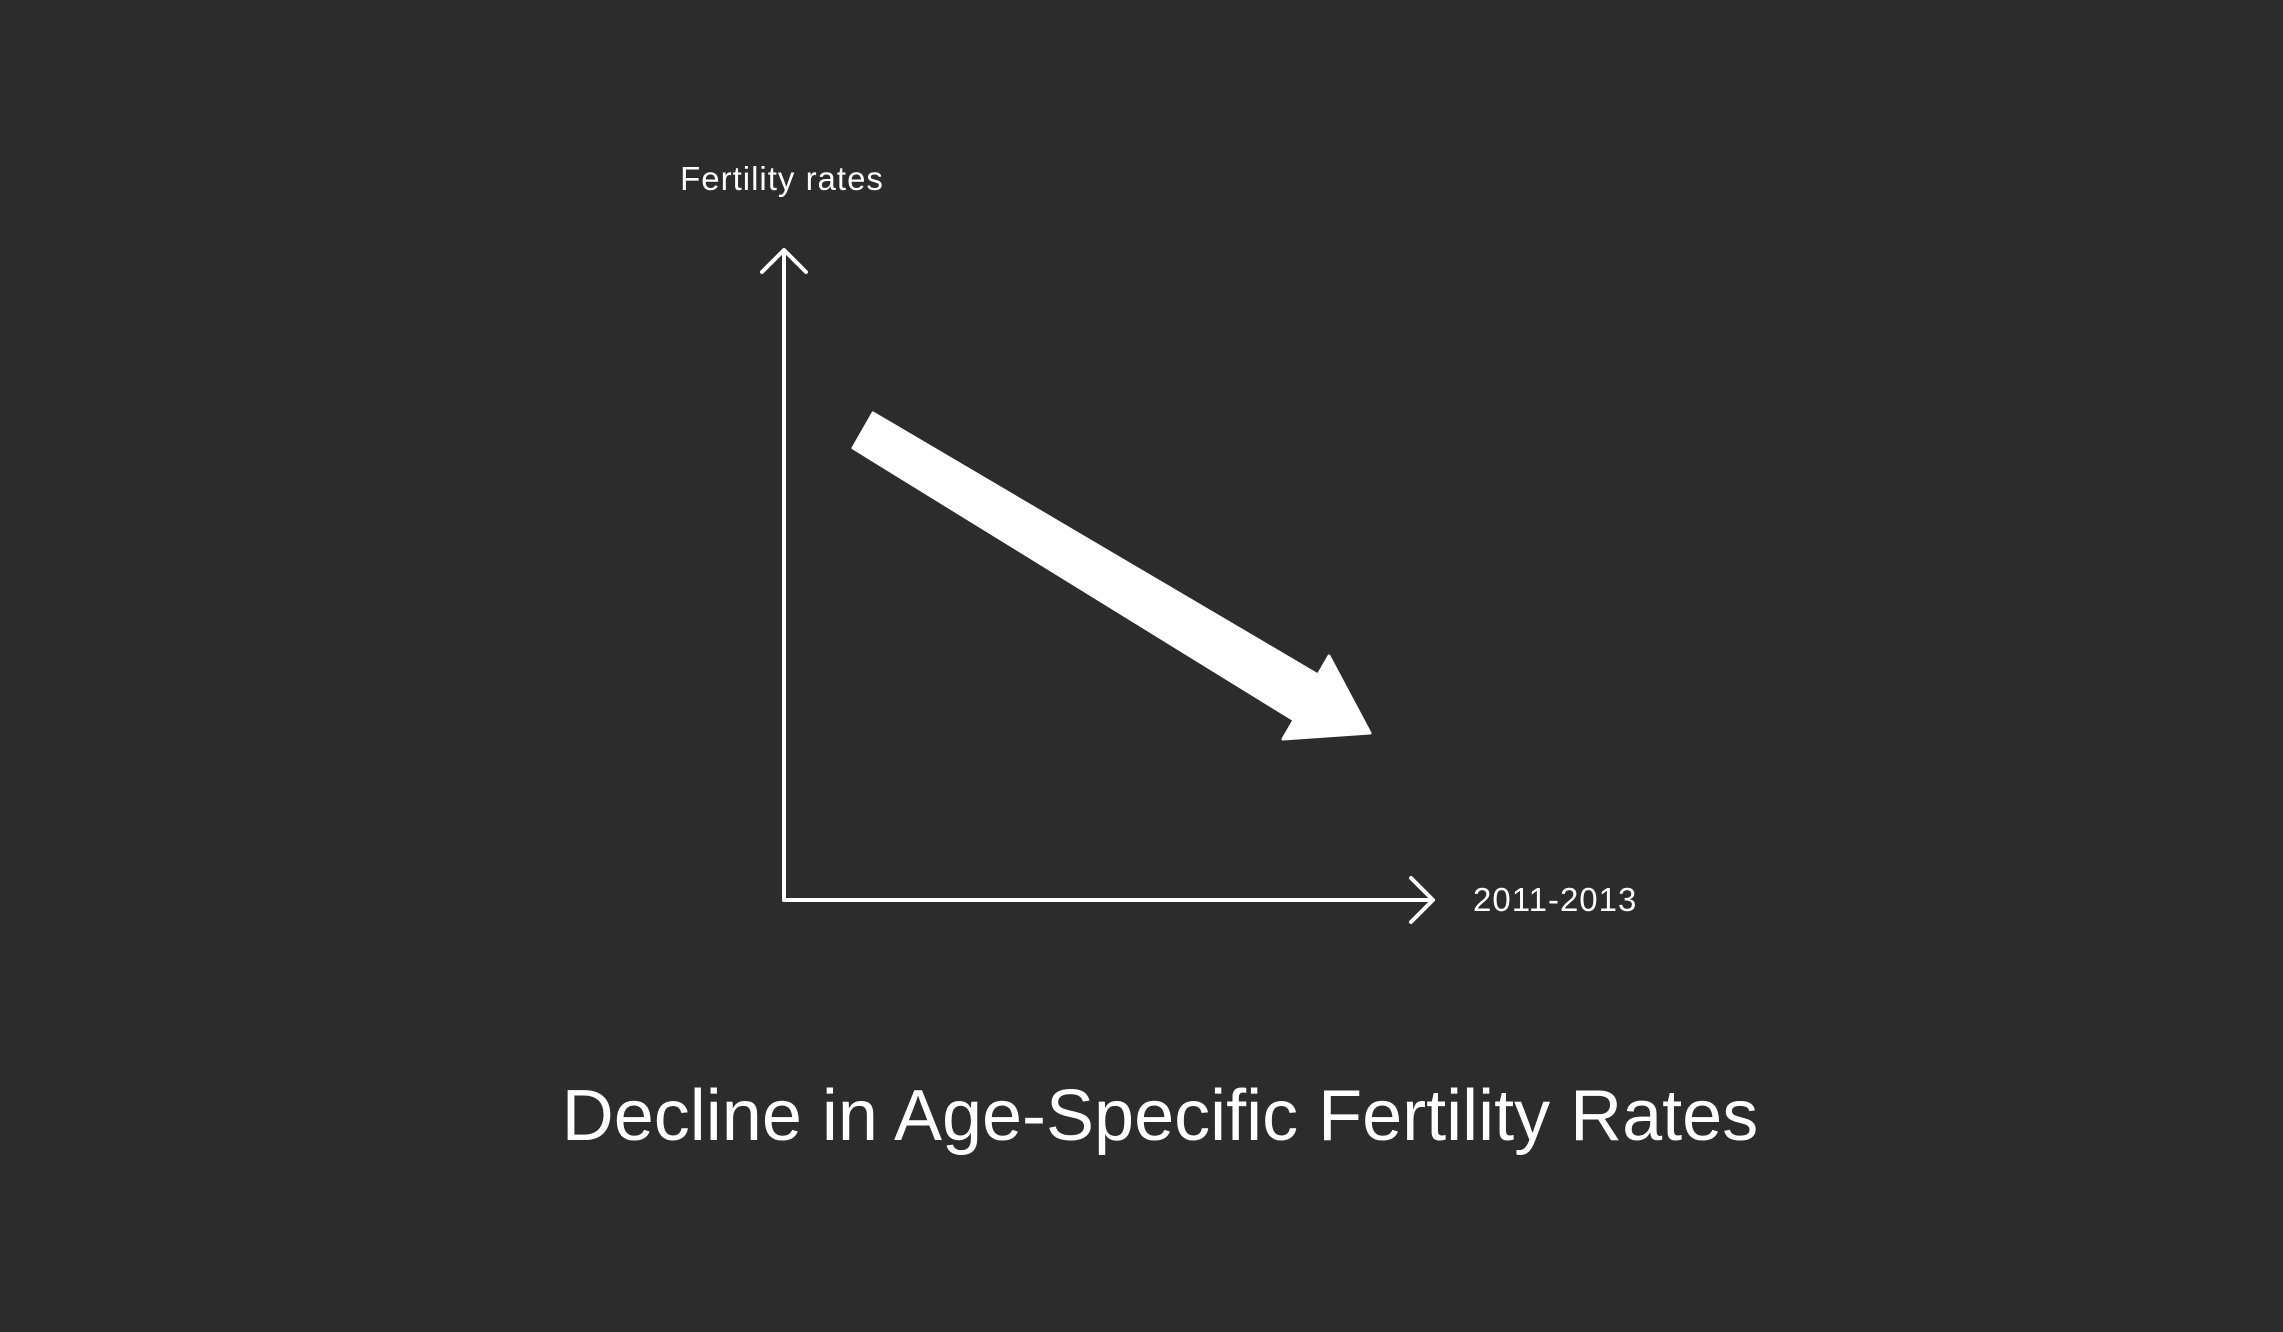  What do you see at coordinates (1160, 1116) in the screenshot?
I see `diagram-title: Decline in Age-Specific Fertility Rates` at bounding box center [1160, 1116].